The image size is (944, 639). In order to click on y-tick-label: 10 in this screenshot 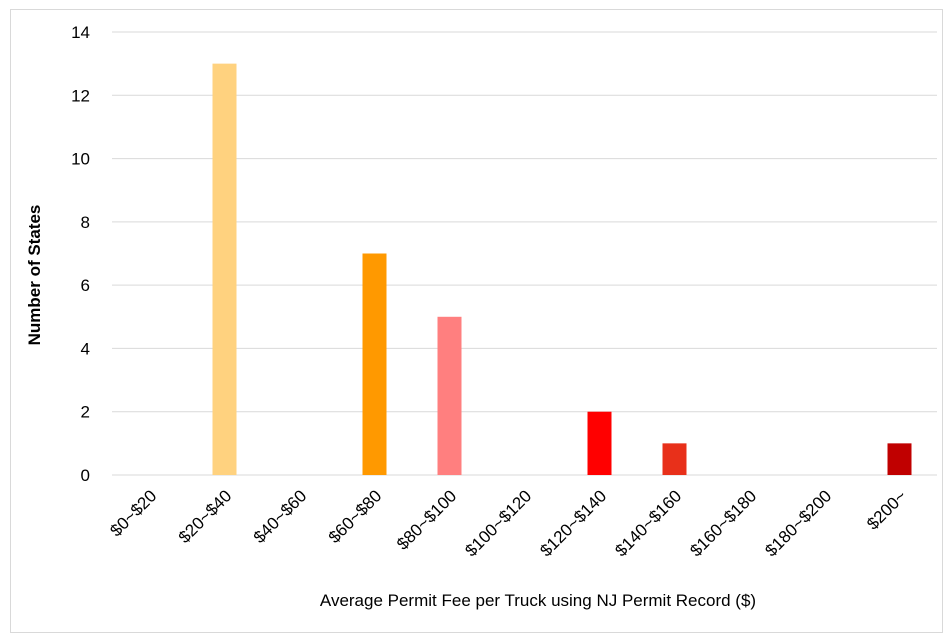, I will do `click(80, 159)`.